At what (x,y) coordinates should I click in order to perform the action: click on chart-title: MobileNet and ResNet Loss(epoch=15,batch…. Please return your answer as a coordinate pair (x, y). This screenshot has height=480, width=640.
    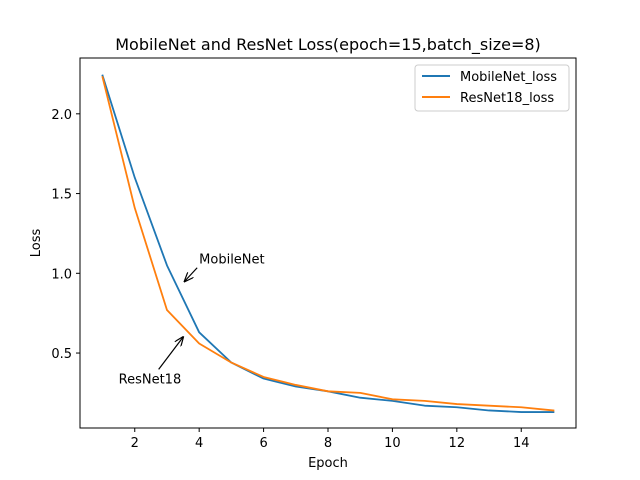
    Looking at the image, I should click on (328, 45).